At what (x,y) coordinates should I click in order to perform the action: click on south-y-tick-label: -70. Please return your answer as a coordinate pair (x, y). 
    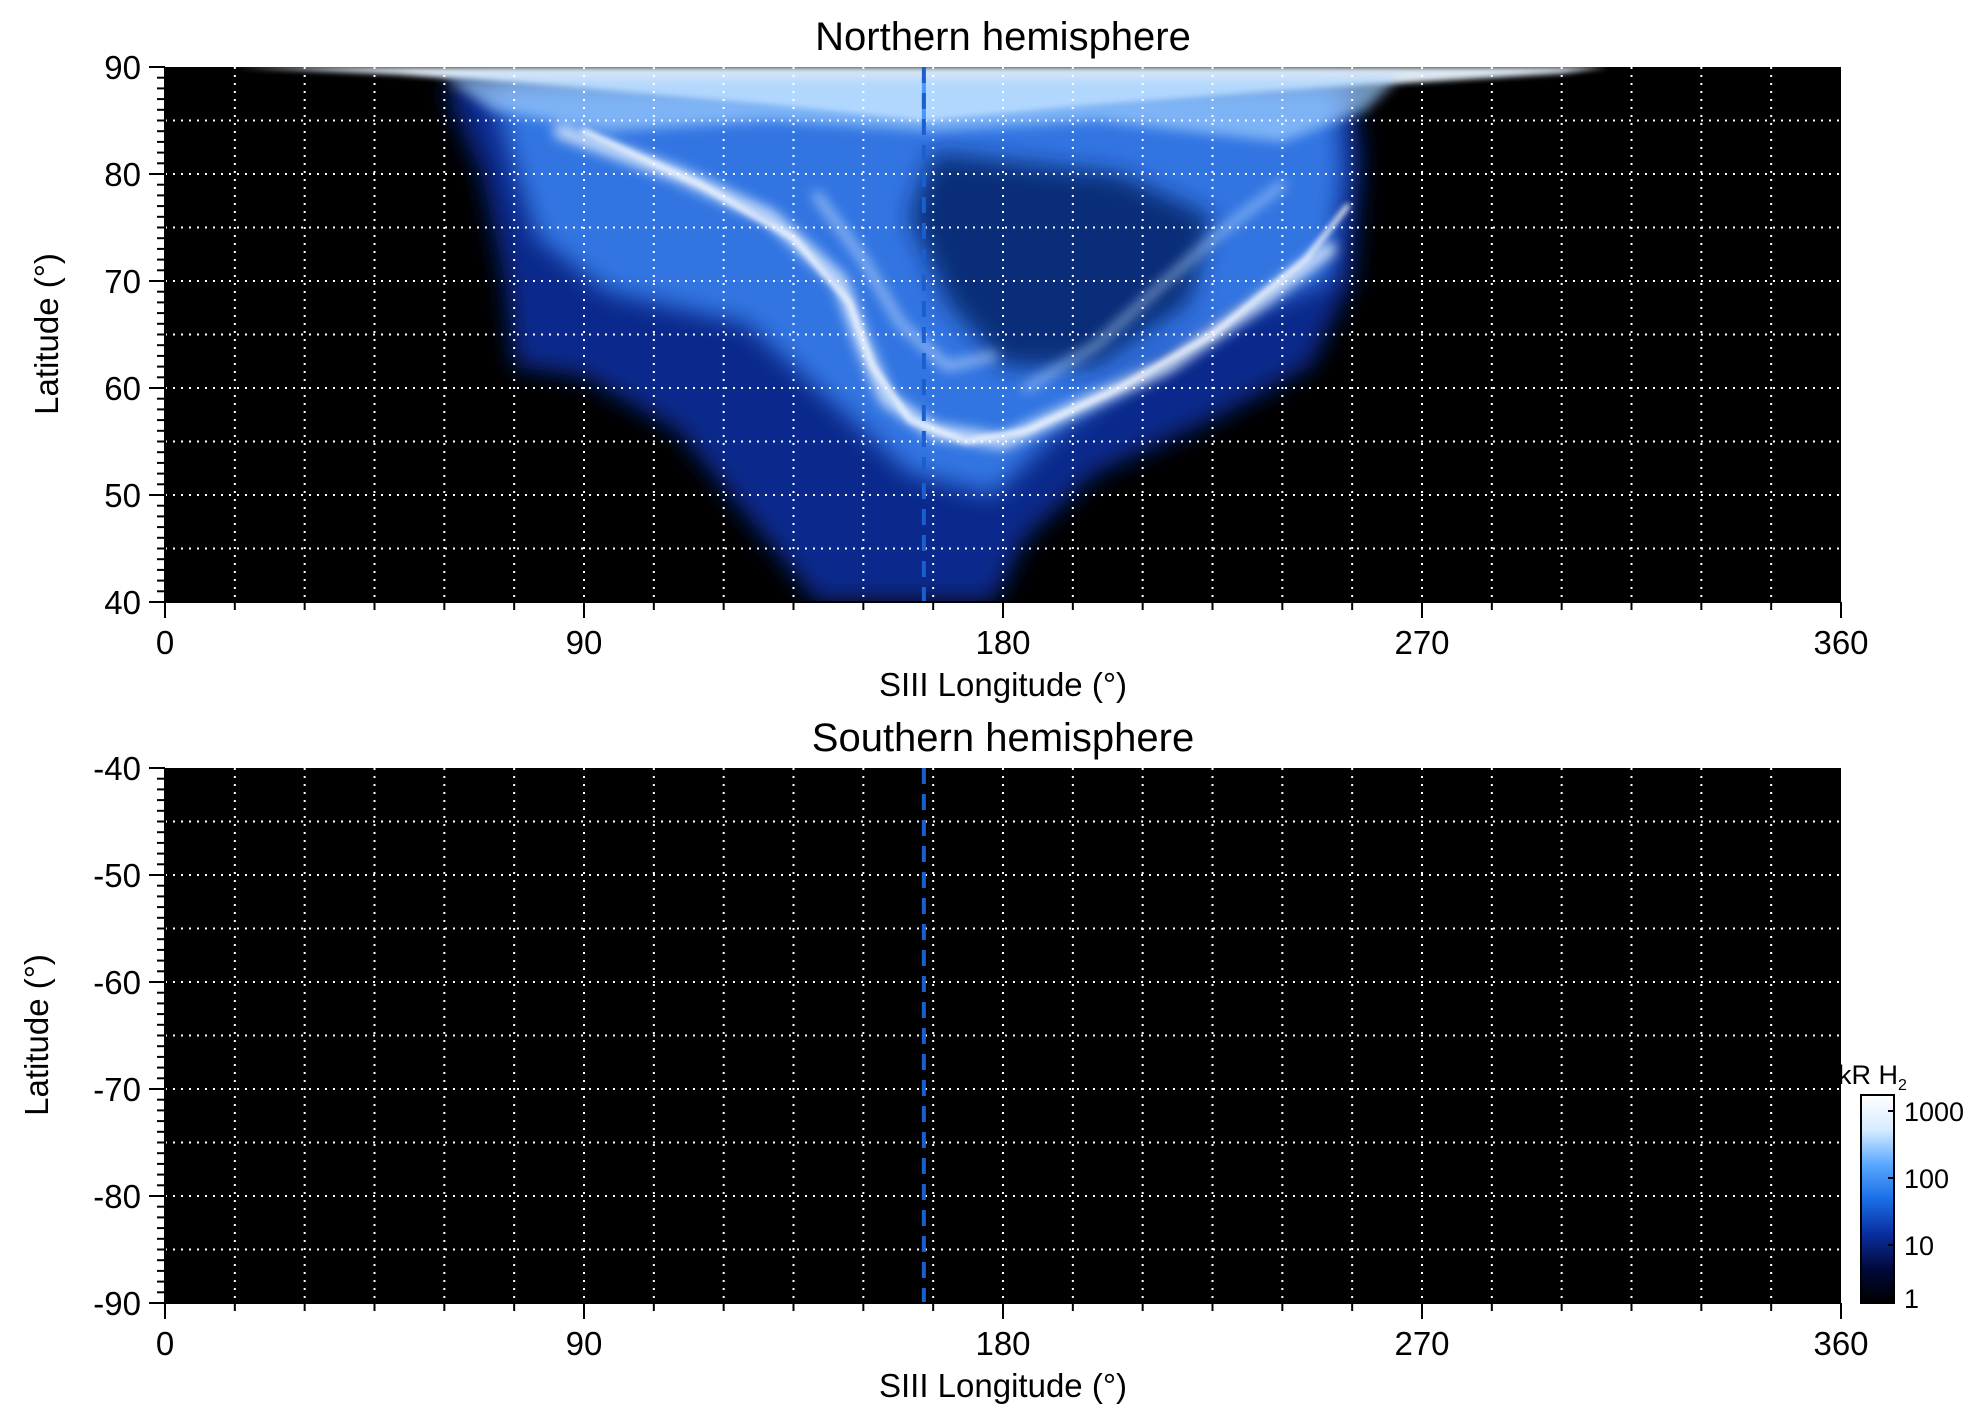
    Looking at the image, I should click on (117, 1089).